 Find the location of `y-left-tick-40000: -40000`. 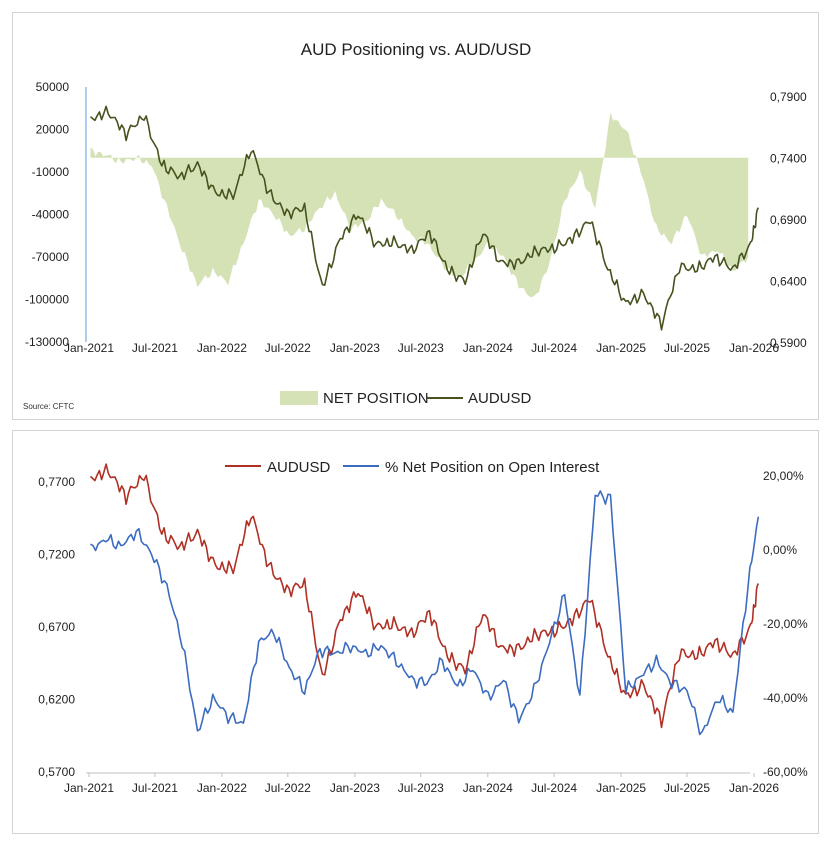

y-left-tick-40000: -40000 is located at coordinates (51, 215).